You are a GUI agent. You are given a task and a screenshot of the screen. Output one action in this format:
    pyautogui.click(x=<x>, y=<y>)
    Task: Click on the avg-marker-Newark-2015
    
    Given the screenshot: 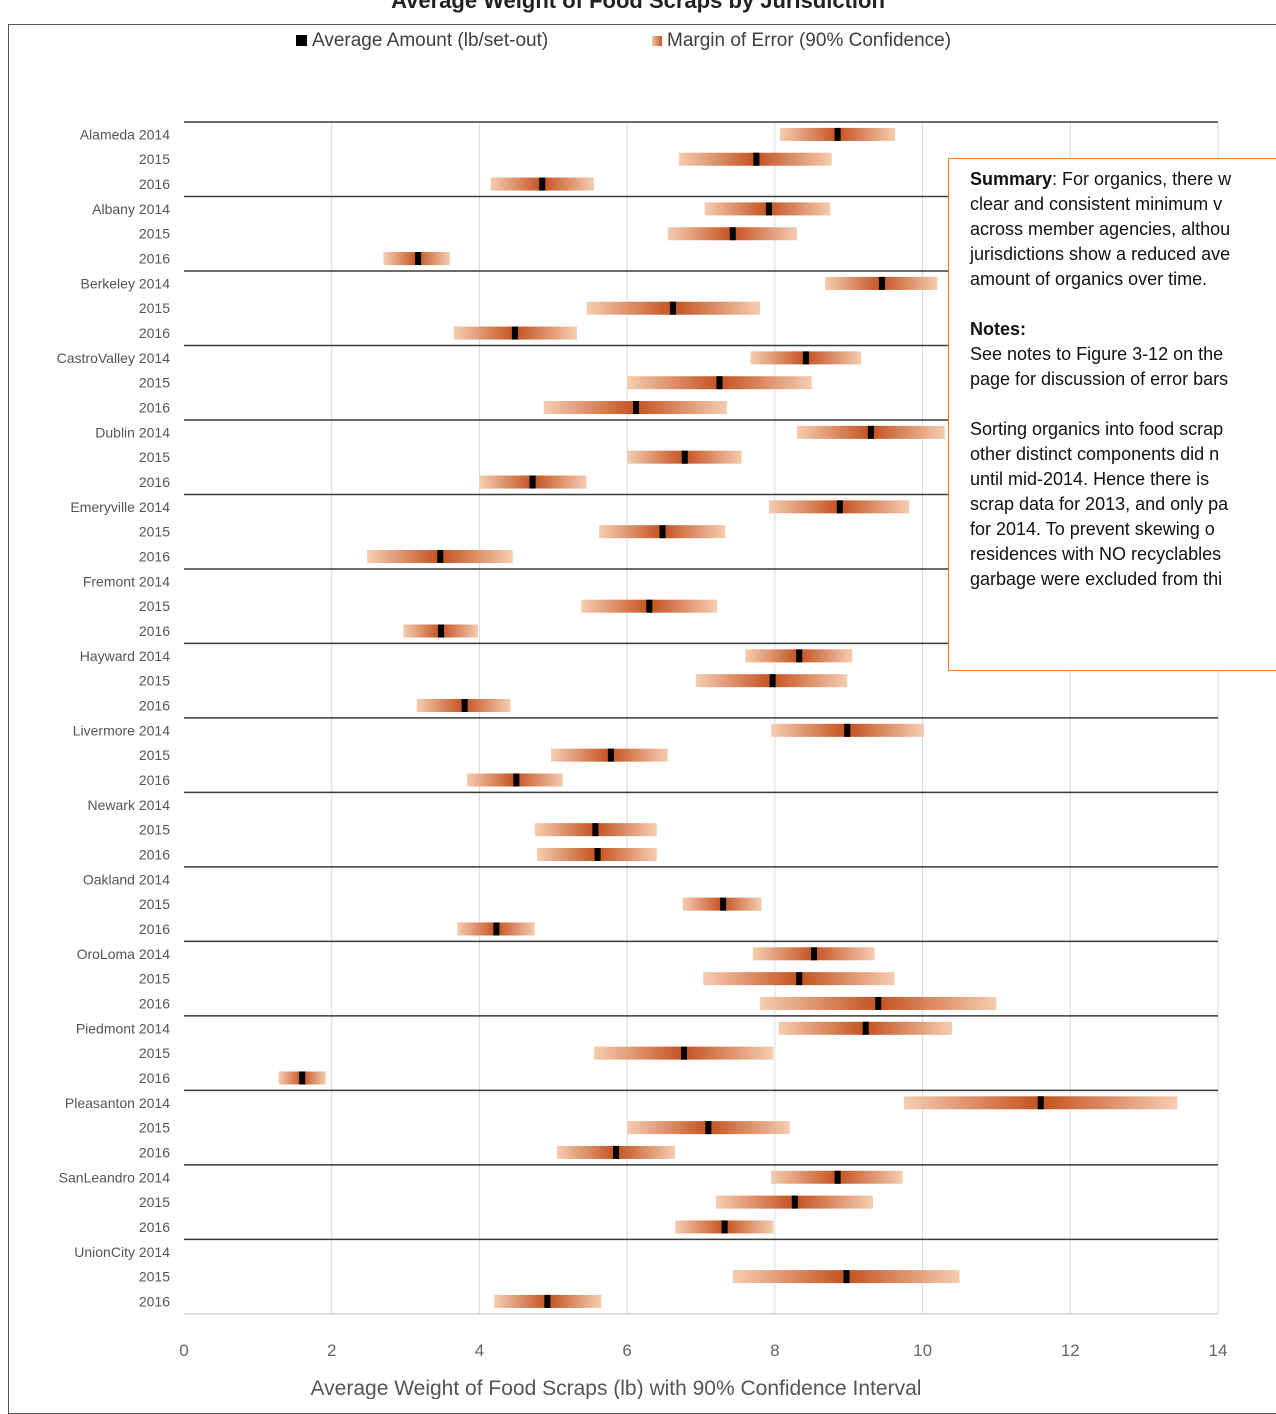 What is the action you would take?
    pyautogui.click(x=595, y=830)
    